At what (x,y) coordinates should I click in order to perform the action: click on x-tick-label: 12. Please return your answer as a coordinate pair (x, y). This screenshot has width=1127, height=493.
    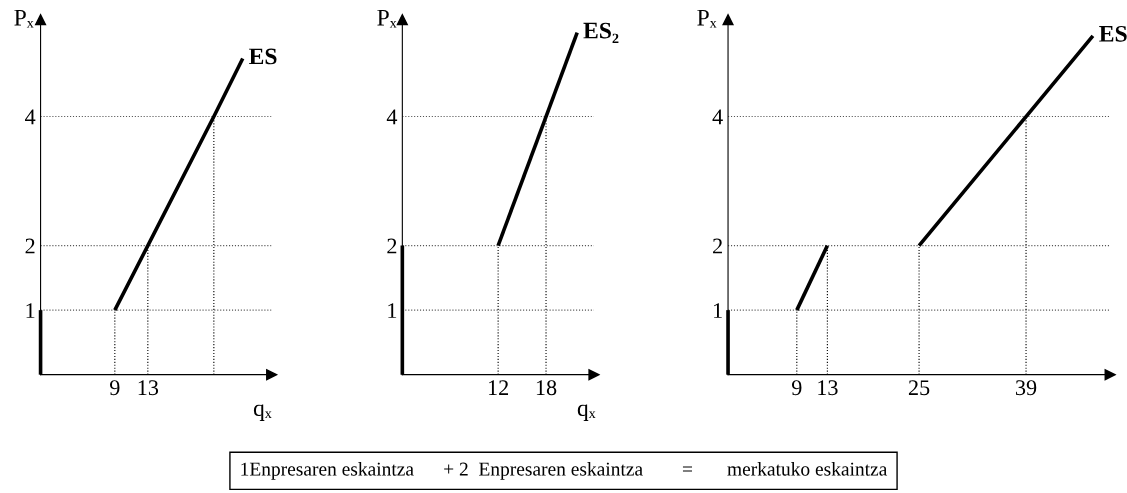
    Looking at the image, I should click on (498, 387).